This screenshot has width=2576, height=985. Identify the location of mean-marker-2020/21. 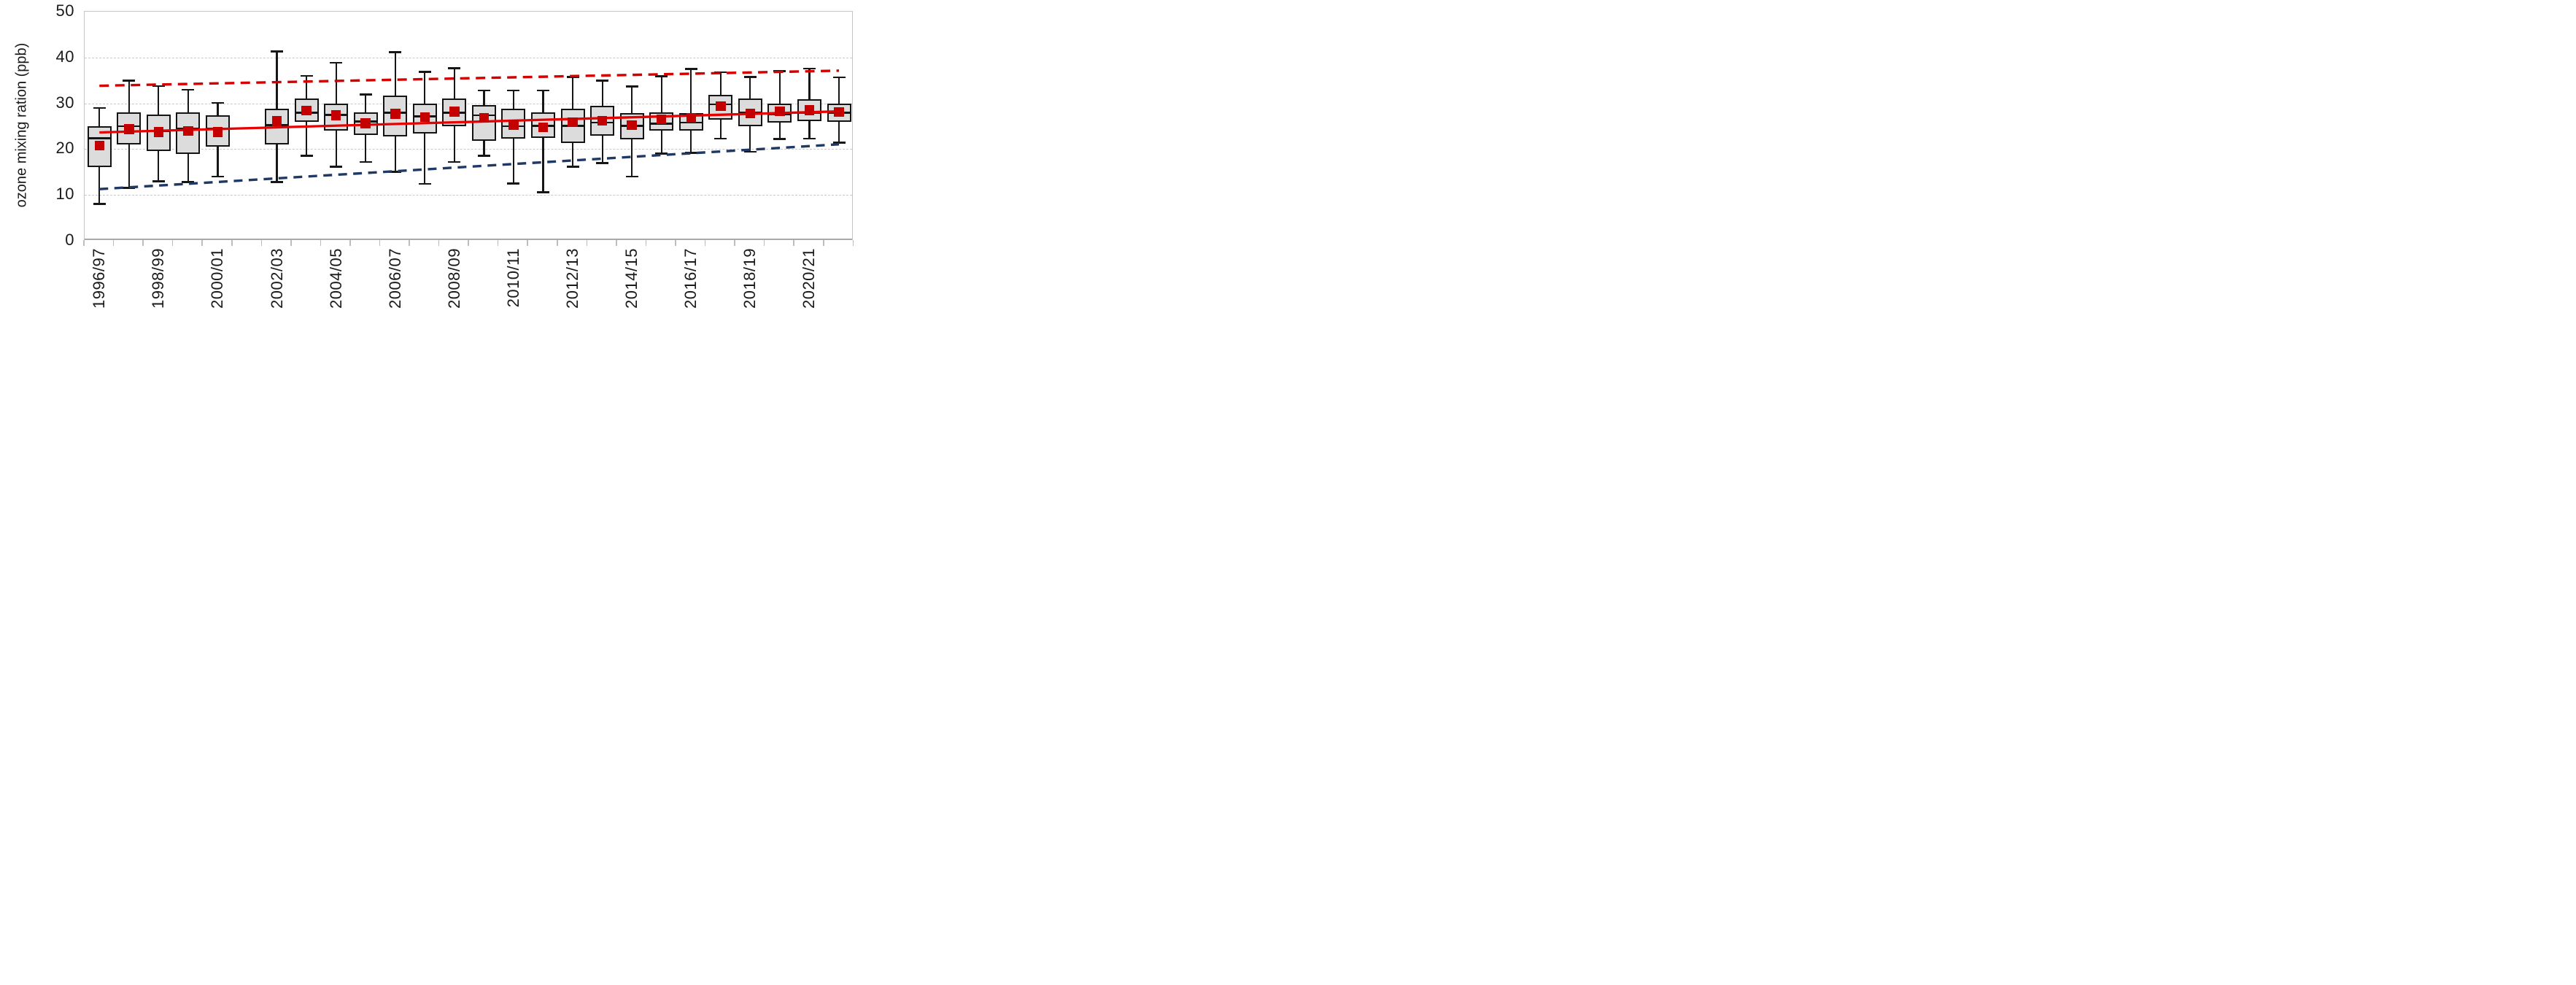
(809, 110).